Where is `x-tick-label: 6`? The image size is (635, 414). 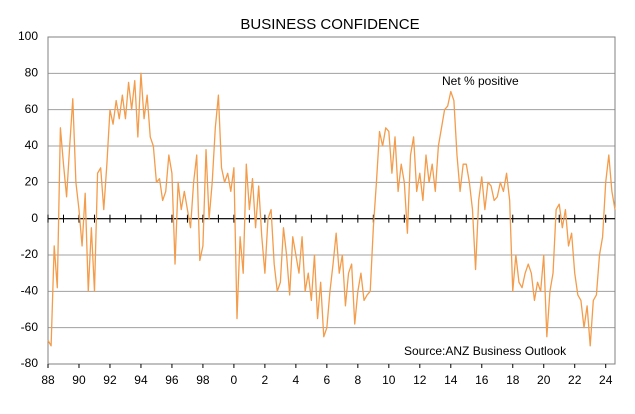 x-tick-label: 6 is located at coordinates (327, 380).